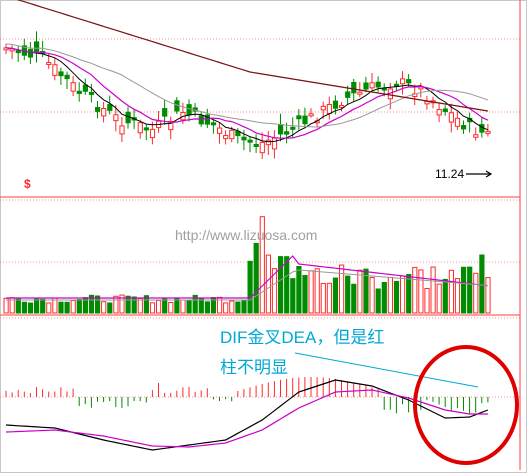 This screenshot has width=527, height=473. I want to click on annotation-pointer, so click(386, 370).